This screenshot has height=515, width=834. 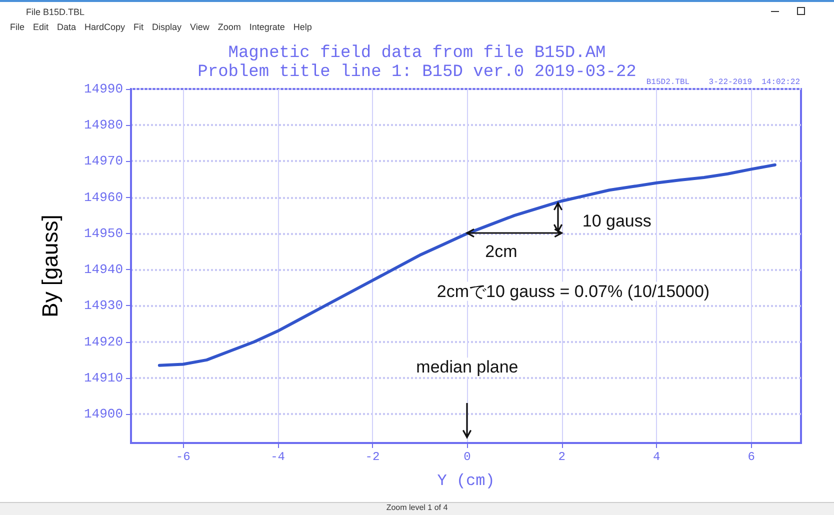 What do you see at coordinates (103, 89) in the screenshot?
I see `y-tick-label: 14990` at bounding box center [103, 89].